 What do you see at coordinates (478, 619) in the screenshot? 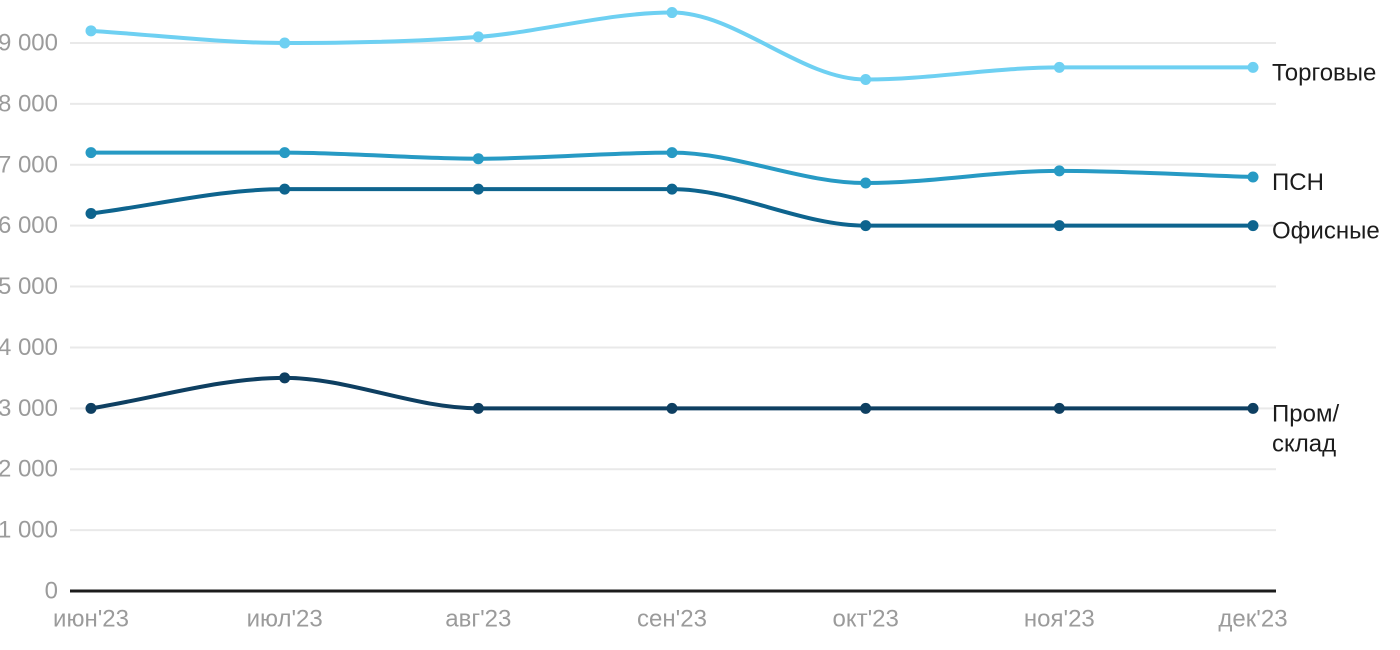
I see `x-axis-tick-label: авг'23` at bounding box center [478, 619].